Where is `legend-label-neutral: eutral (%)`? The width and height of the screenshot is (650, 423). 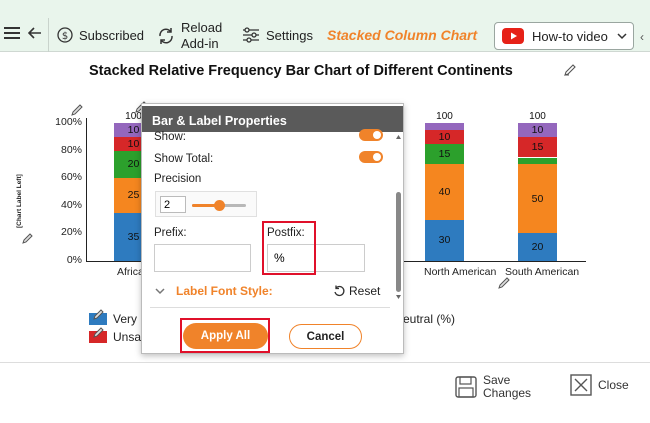
legend-label-neutral: eutral (%) is located at coordinates (429, 319).